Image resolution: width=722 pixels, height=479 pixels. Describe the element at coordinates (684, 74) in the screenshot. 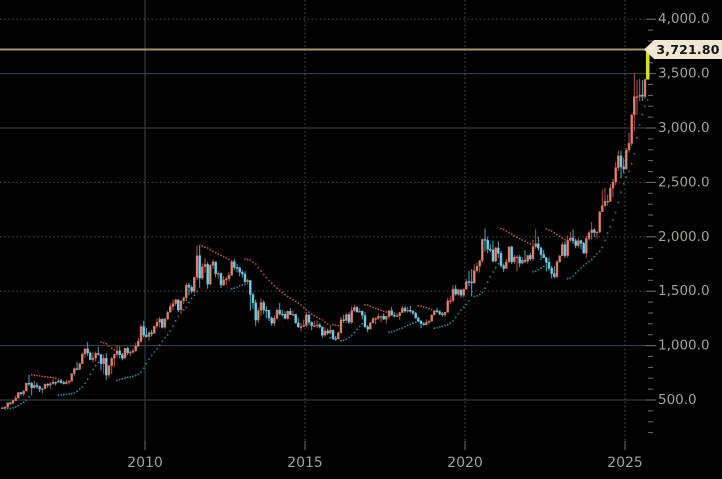

I see `y-axis-label: 3,500.0` at that location.